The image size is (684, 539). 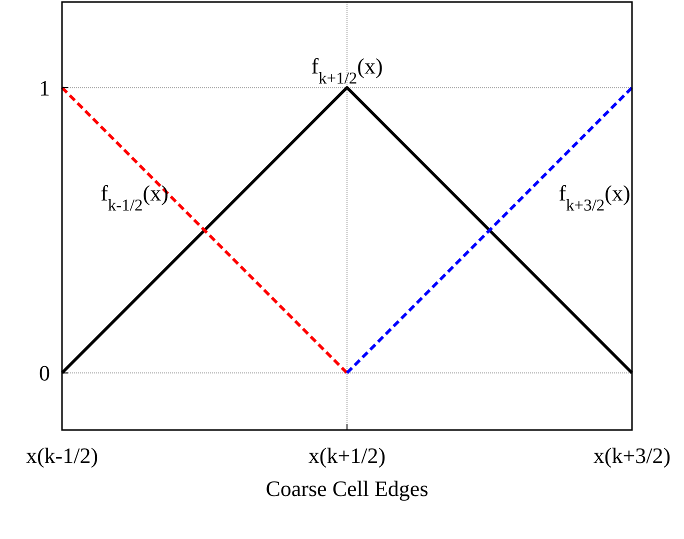 What do you see at coordinates (62, 455) in the screenshot?
I see `x-tick-label: x(k-1/2)` at bounding box center [62, 455].